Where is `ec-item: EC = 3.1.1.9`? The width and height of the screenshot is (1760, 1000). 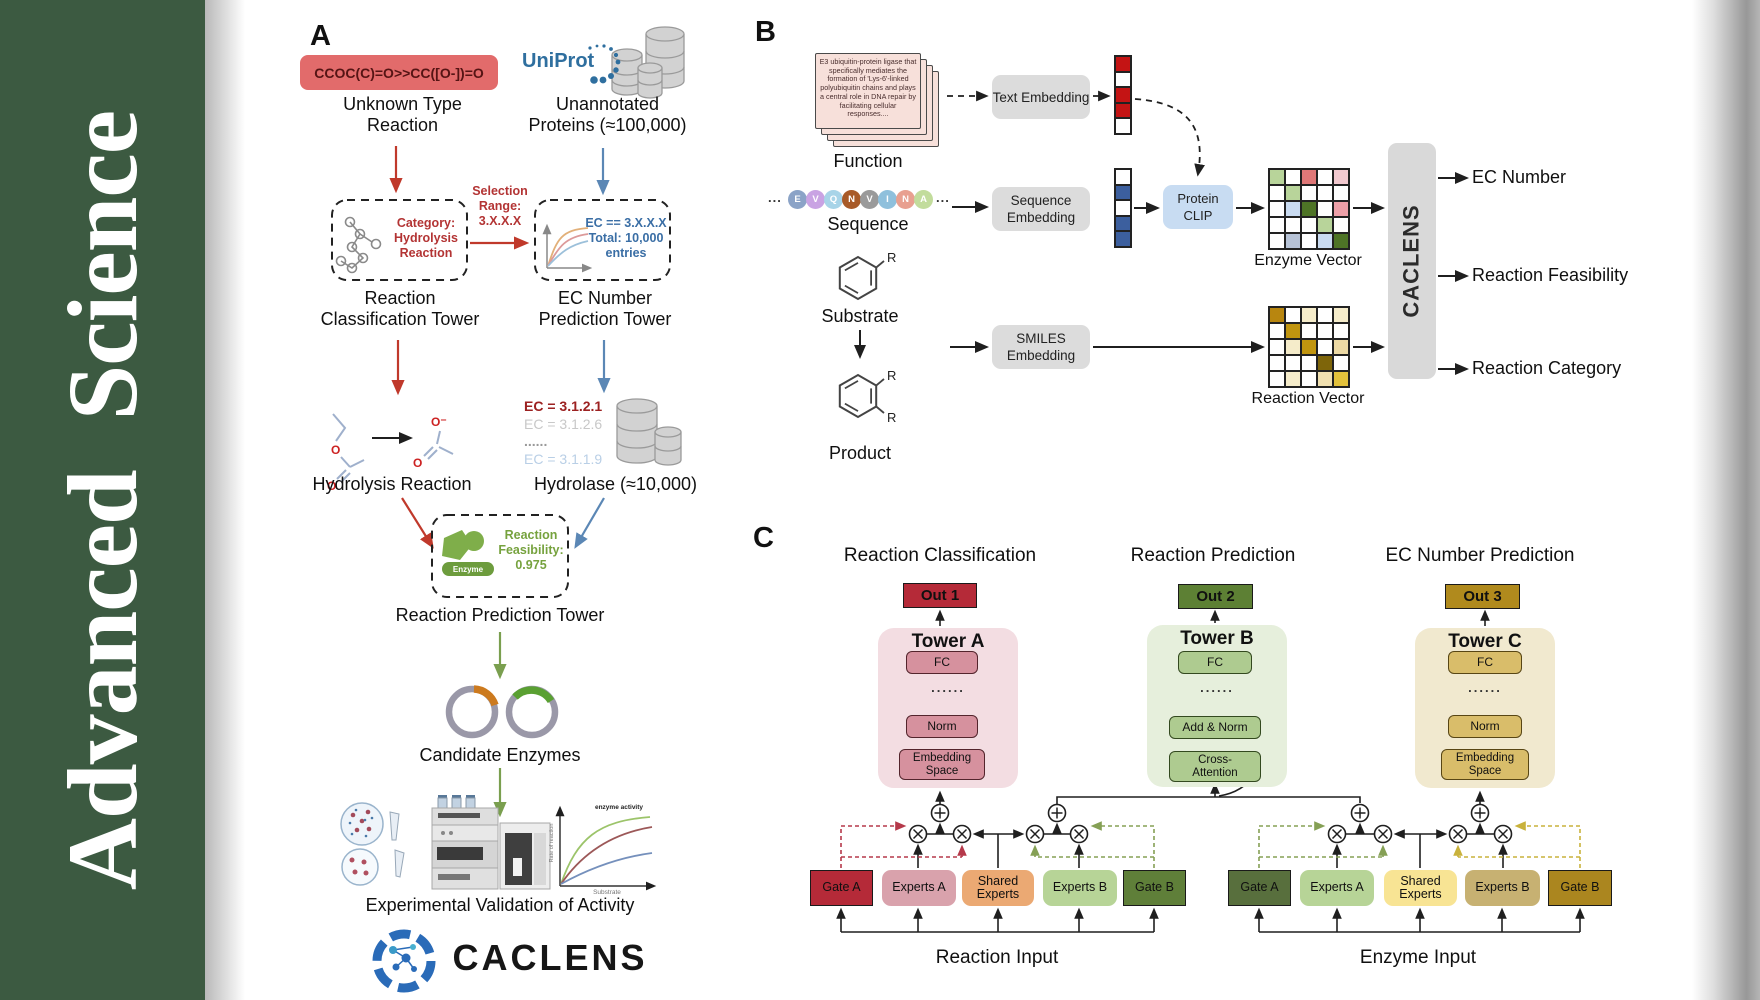
ec-item: EC = 3.1.1.9 is located at coordinates (563, 458).